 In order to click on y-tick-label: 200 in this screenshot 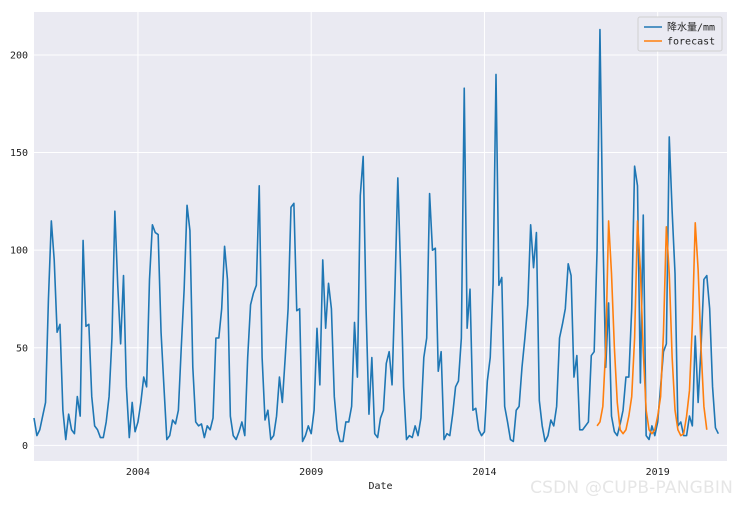, I will do `click(19, 55)`.